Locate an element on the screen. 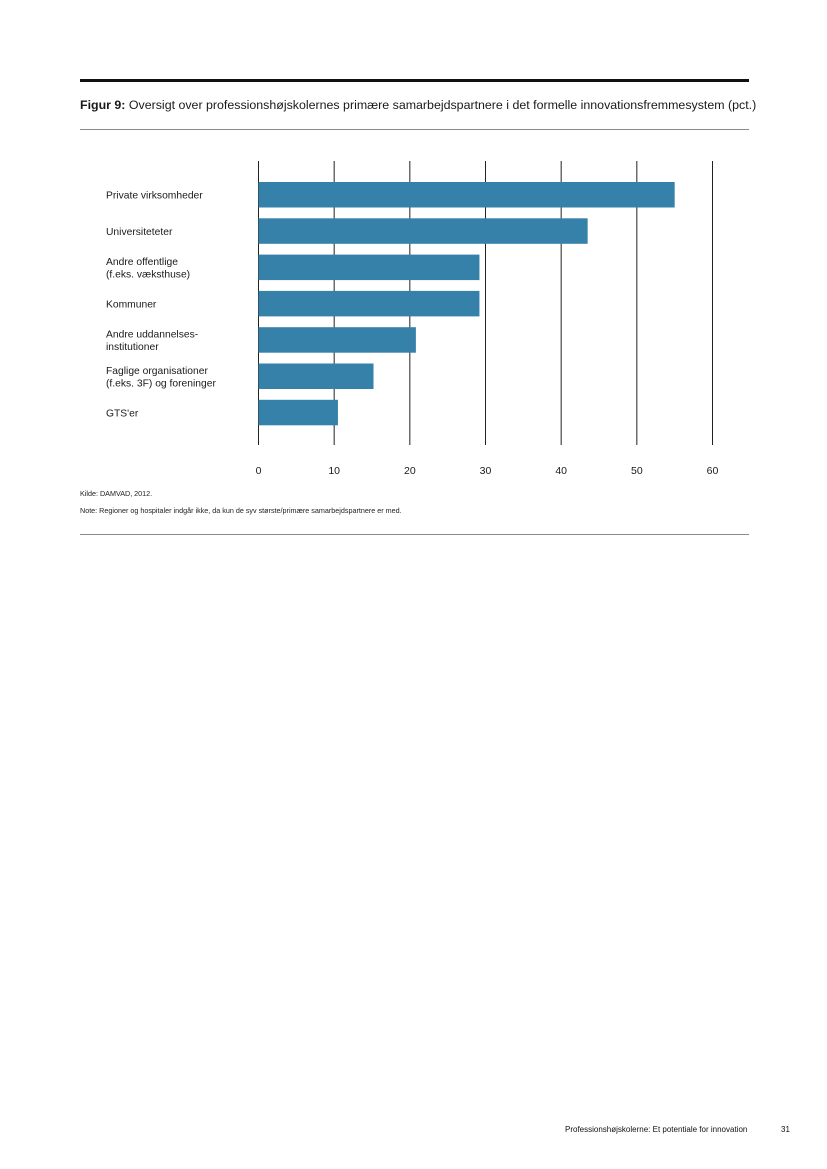 Image resolution: width=827 pixels, height=1169 pixels. category-label: Faglige organisationer is located at coordinates (157, 371).